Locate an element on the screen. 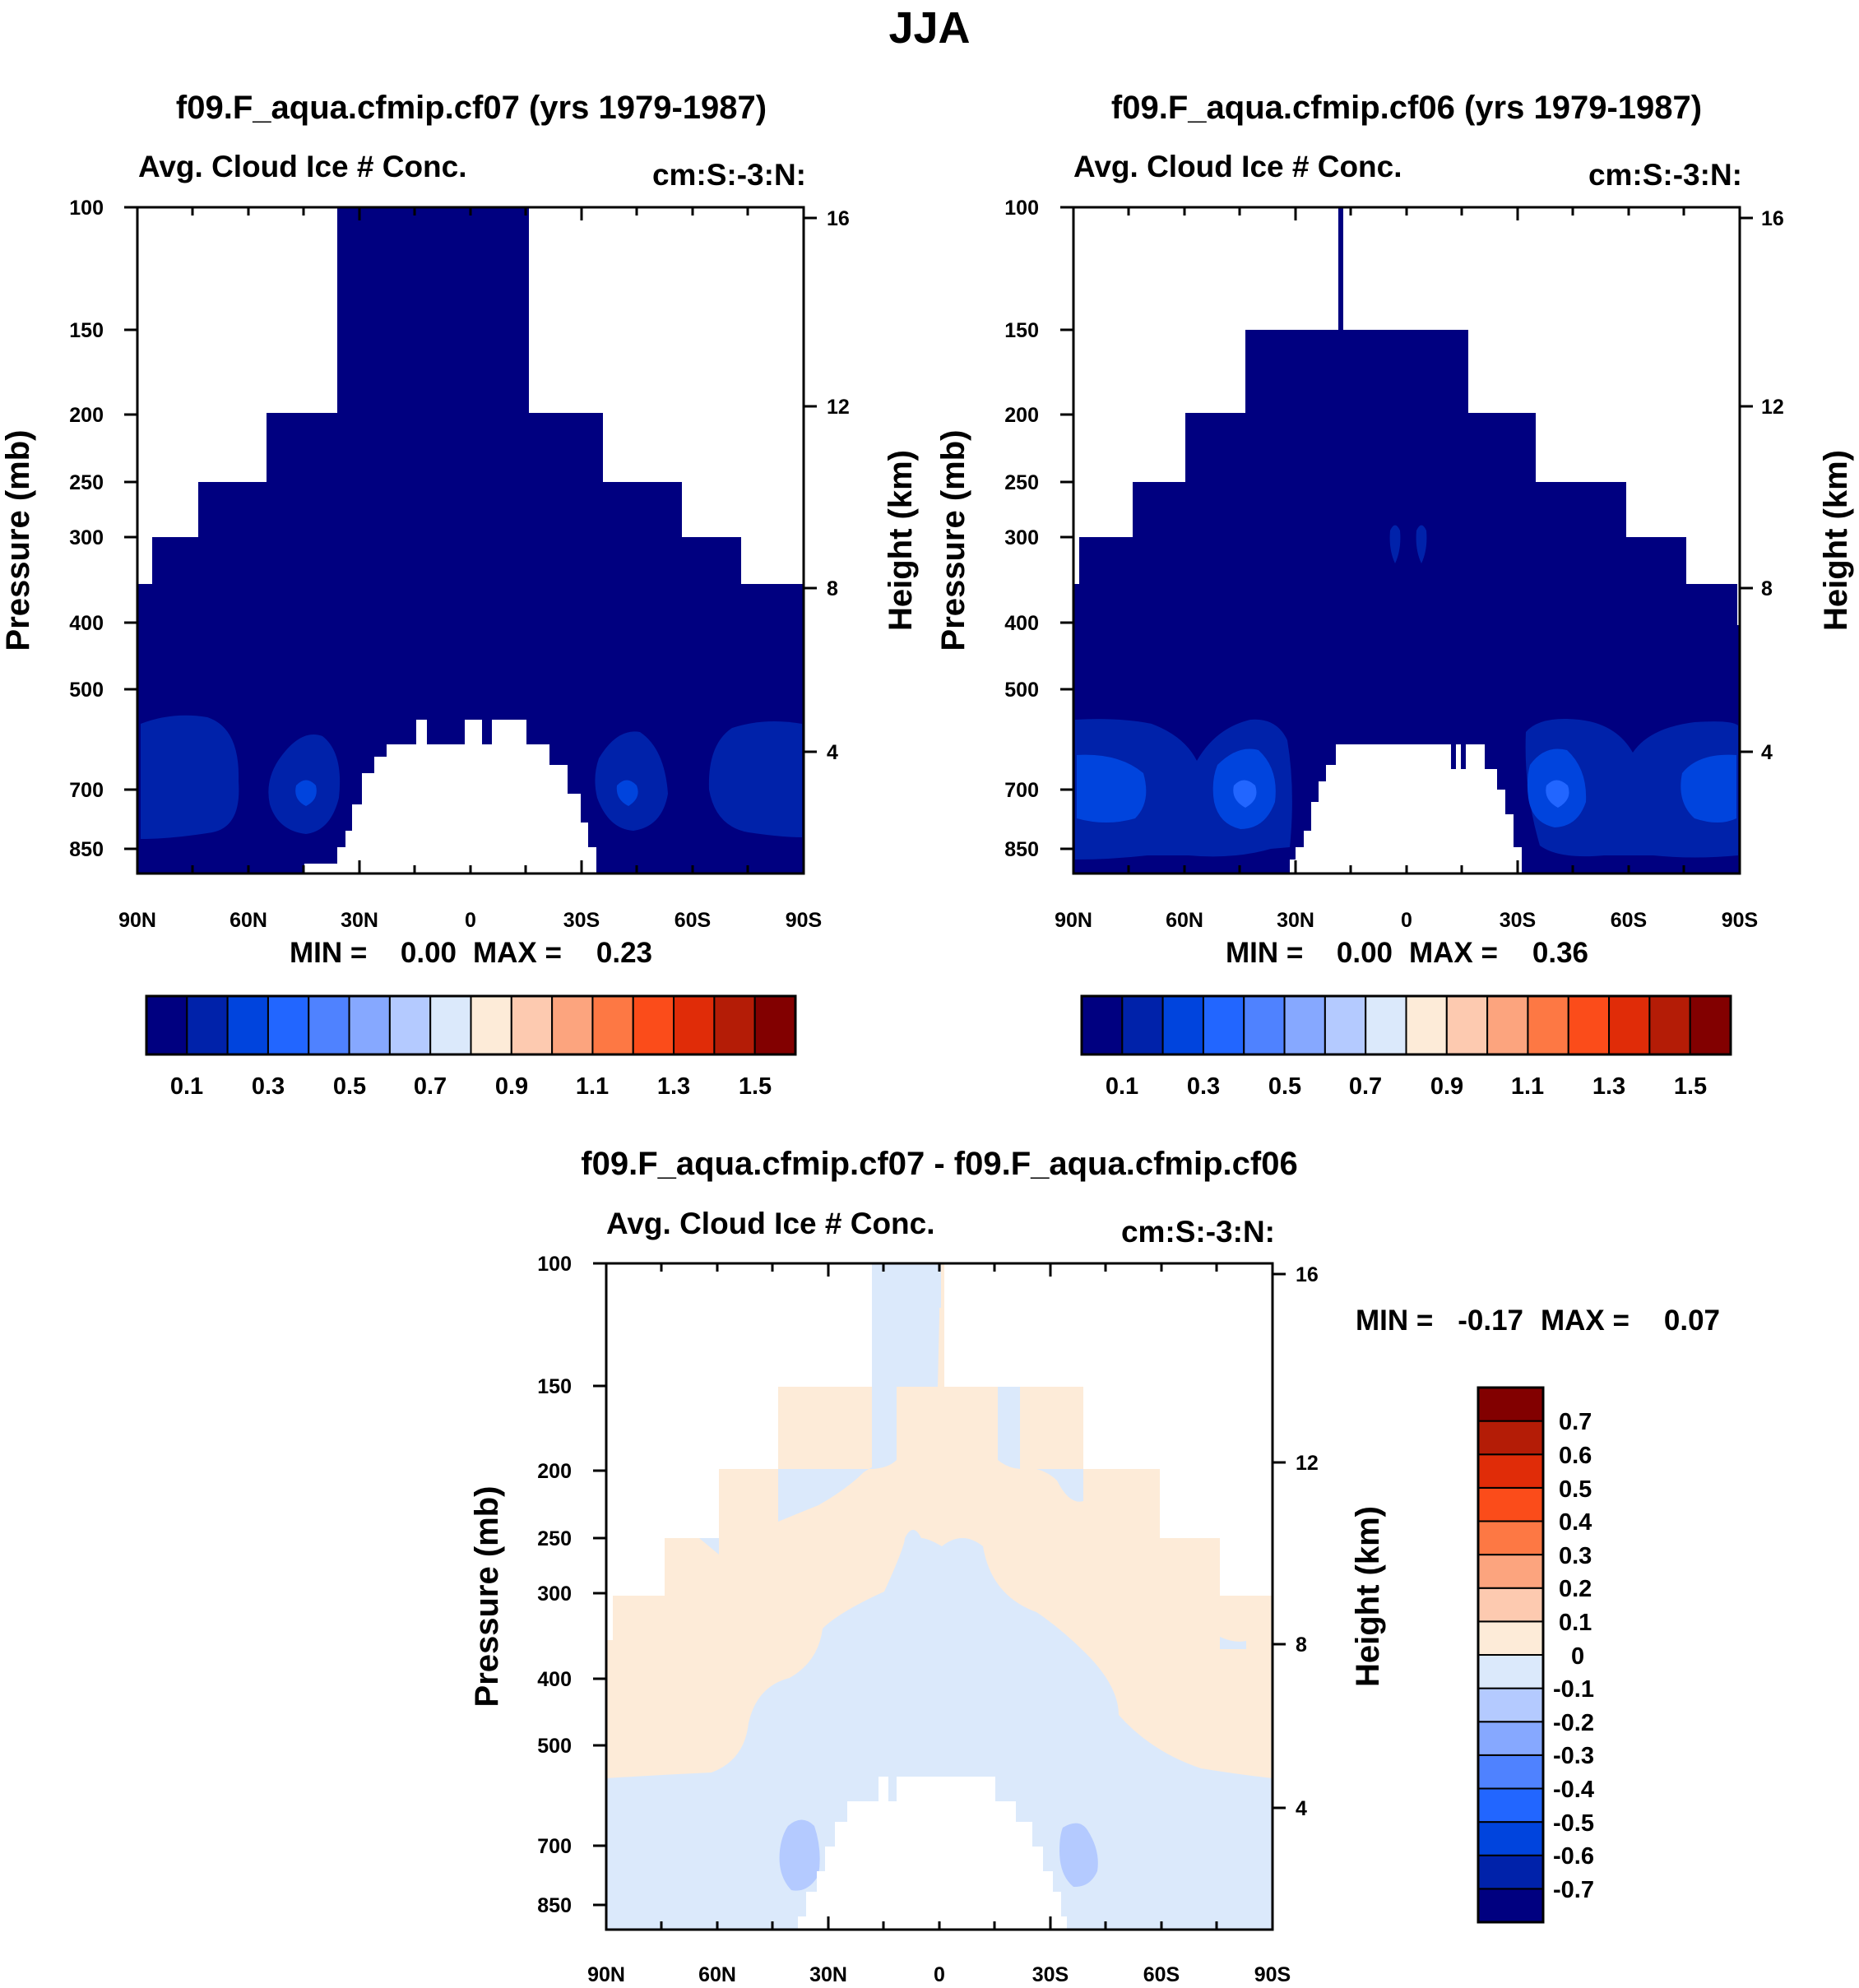 Image resolution: width=1859 pixels, height=1988 pixels. x-tick-label: 90N is located at coordinates (137, 920).